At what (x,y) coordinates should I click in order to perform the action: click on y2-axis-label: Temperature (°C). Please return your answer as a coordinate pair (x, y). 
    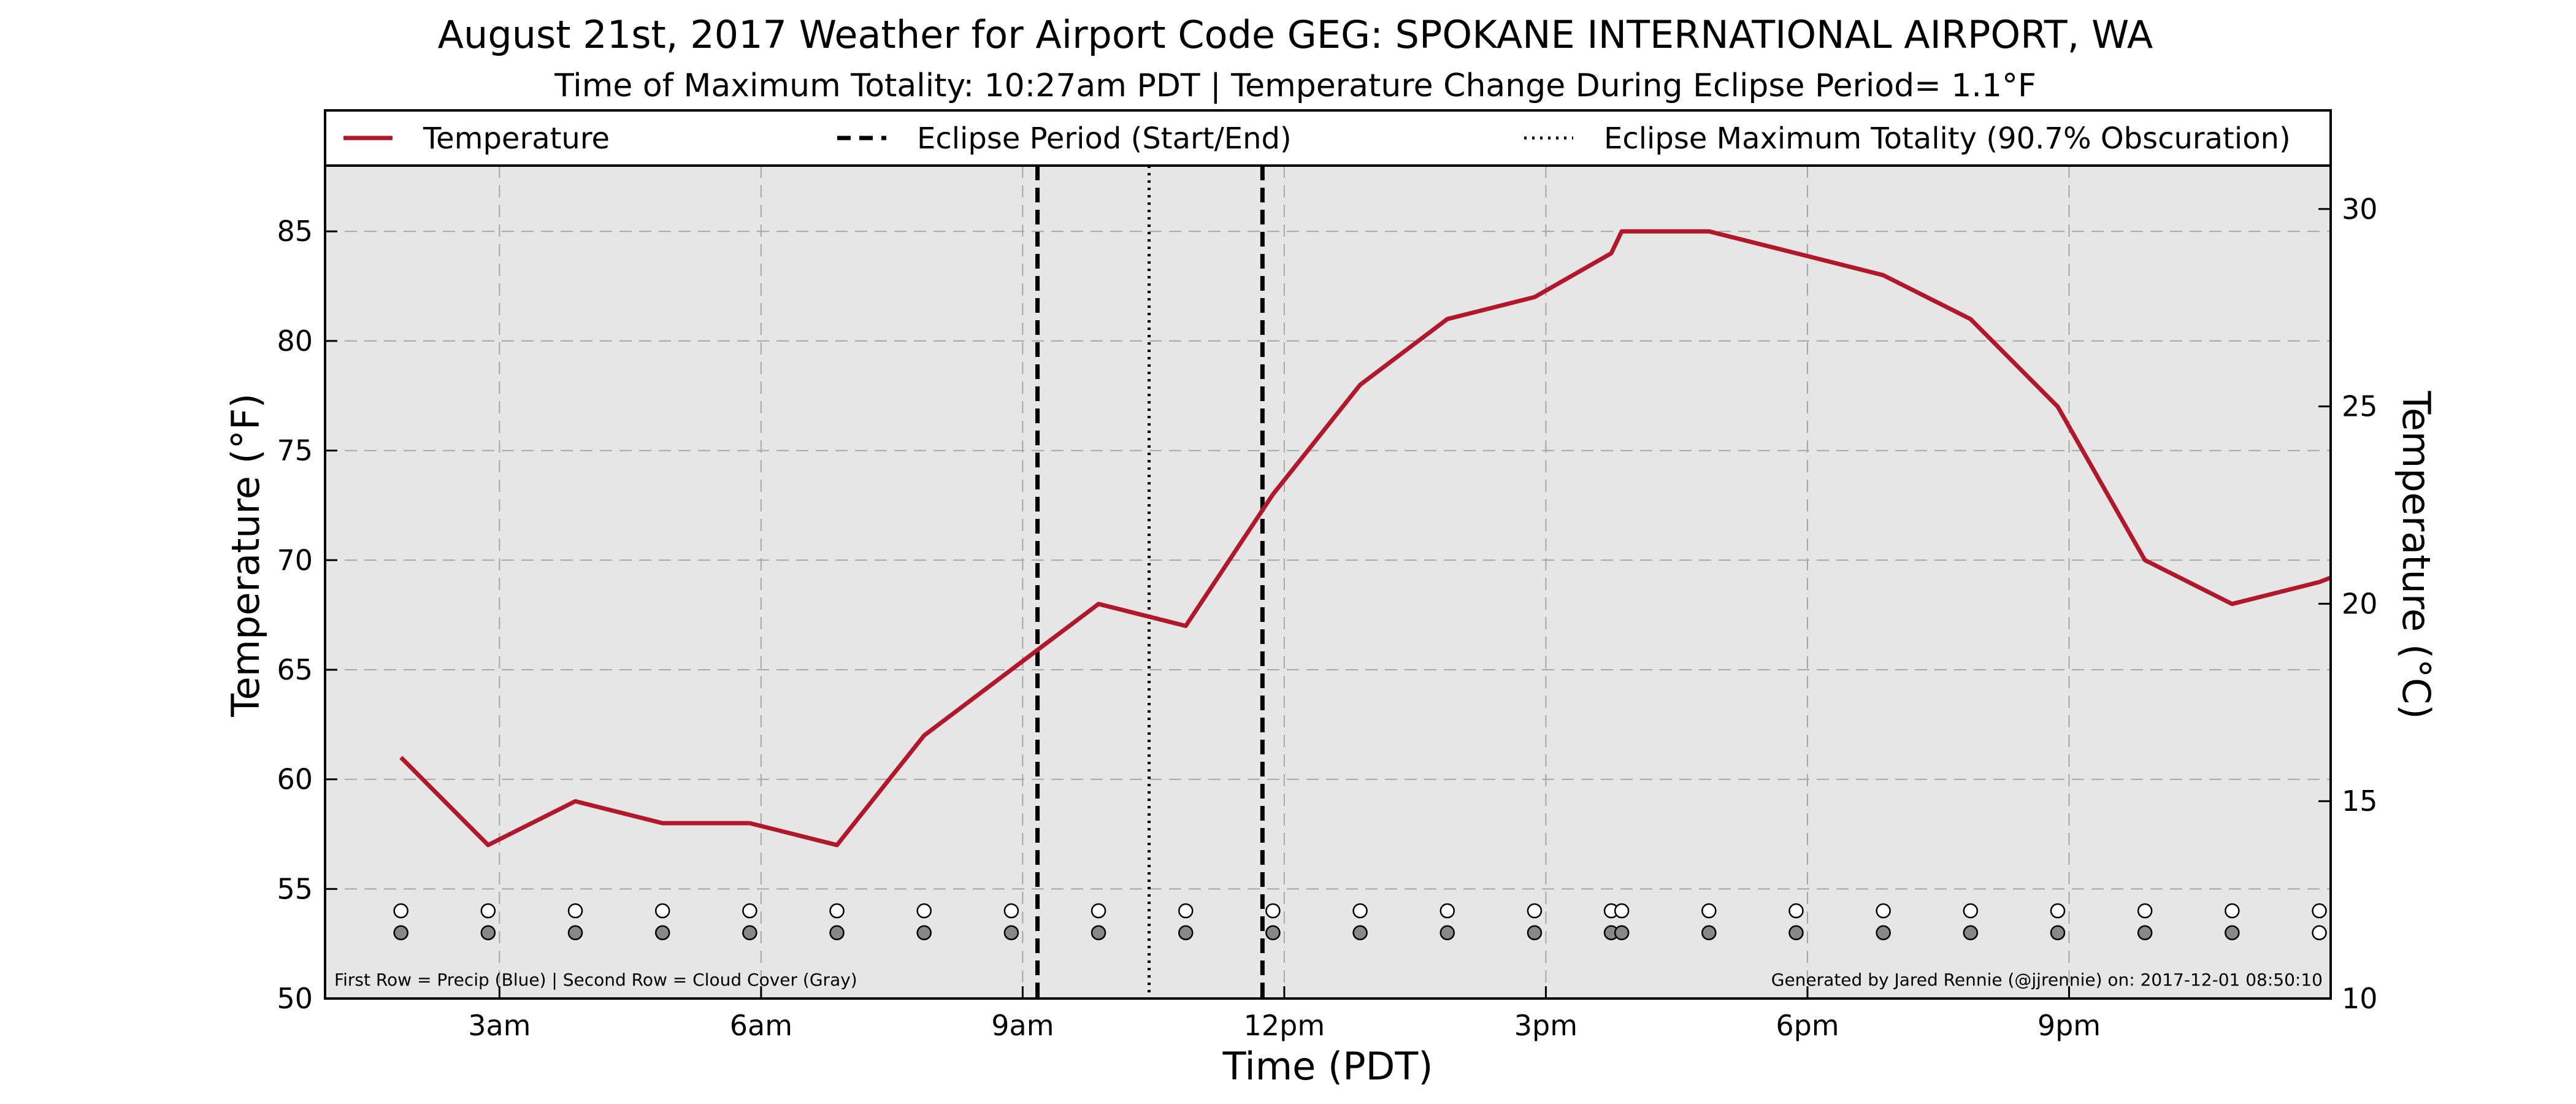
    Looking at the image, I should click on (2416, 554).